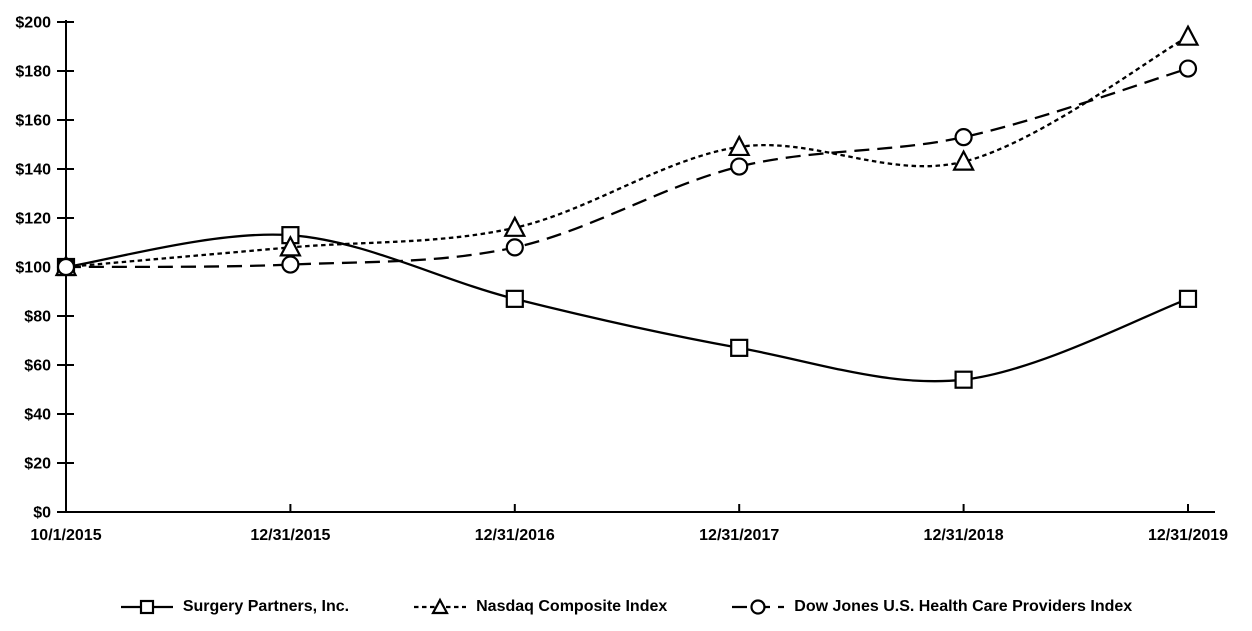 This screenshot has width=1252, height=631. What do you see at coordinates (37, 464) in the screenshot?
I see `y-axis-tick-label: $20` at bounding box center [37, 464].